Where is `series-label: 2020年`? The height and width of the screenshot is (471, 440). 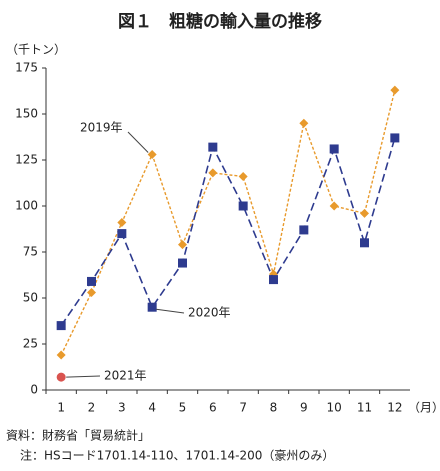 series-label: 2020年 is located at coordinates (209, 313).